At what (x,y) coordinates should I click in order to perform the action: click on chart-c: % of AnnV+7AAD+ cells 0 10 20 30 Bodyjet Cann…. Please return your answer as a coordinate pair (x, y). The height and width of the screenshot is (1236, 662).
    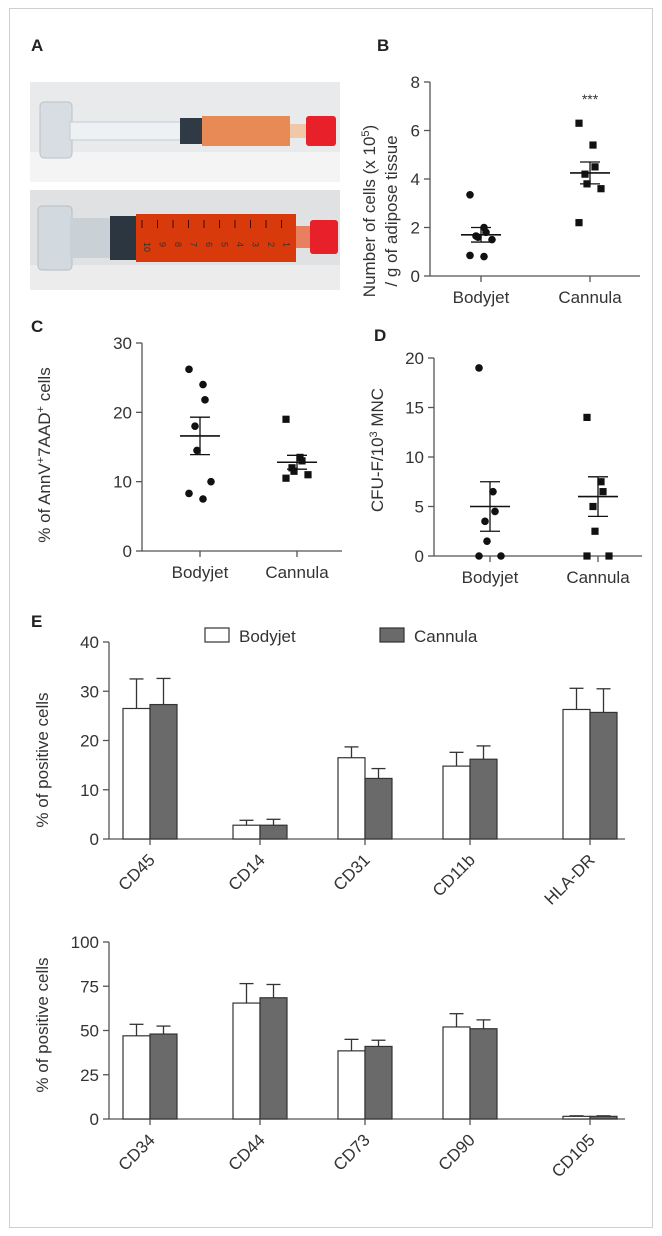
    Looking at the image, I should click on (190, 465).